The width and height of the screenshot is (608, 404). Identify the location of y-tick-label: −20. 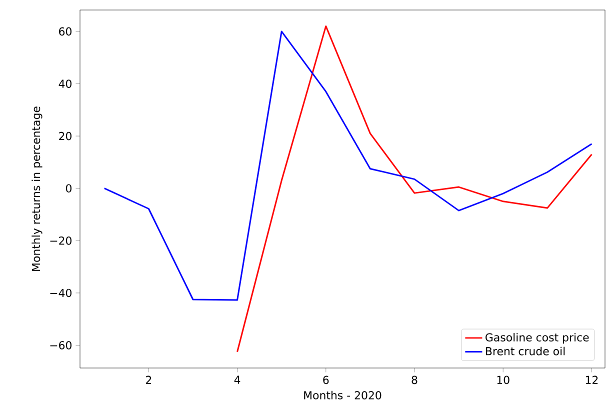
(61, 240).